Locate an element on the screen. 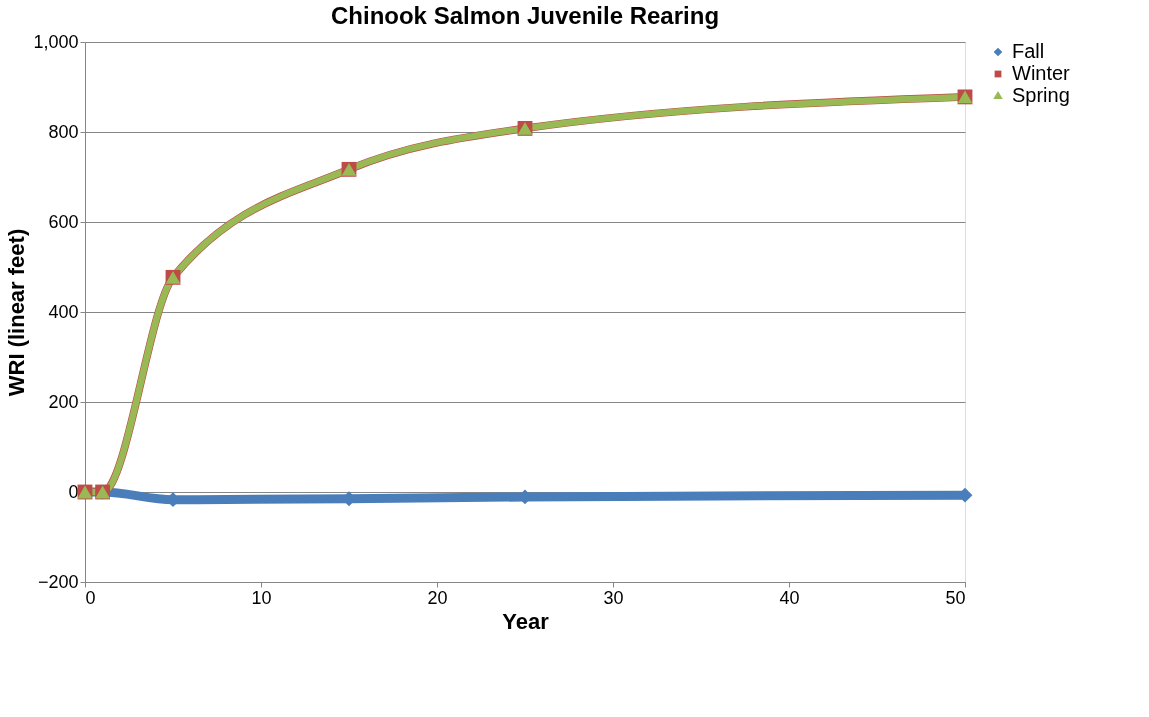  x-tick-label: 50 is located at coordinates (955, 597).